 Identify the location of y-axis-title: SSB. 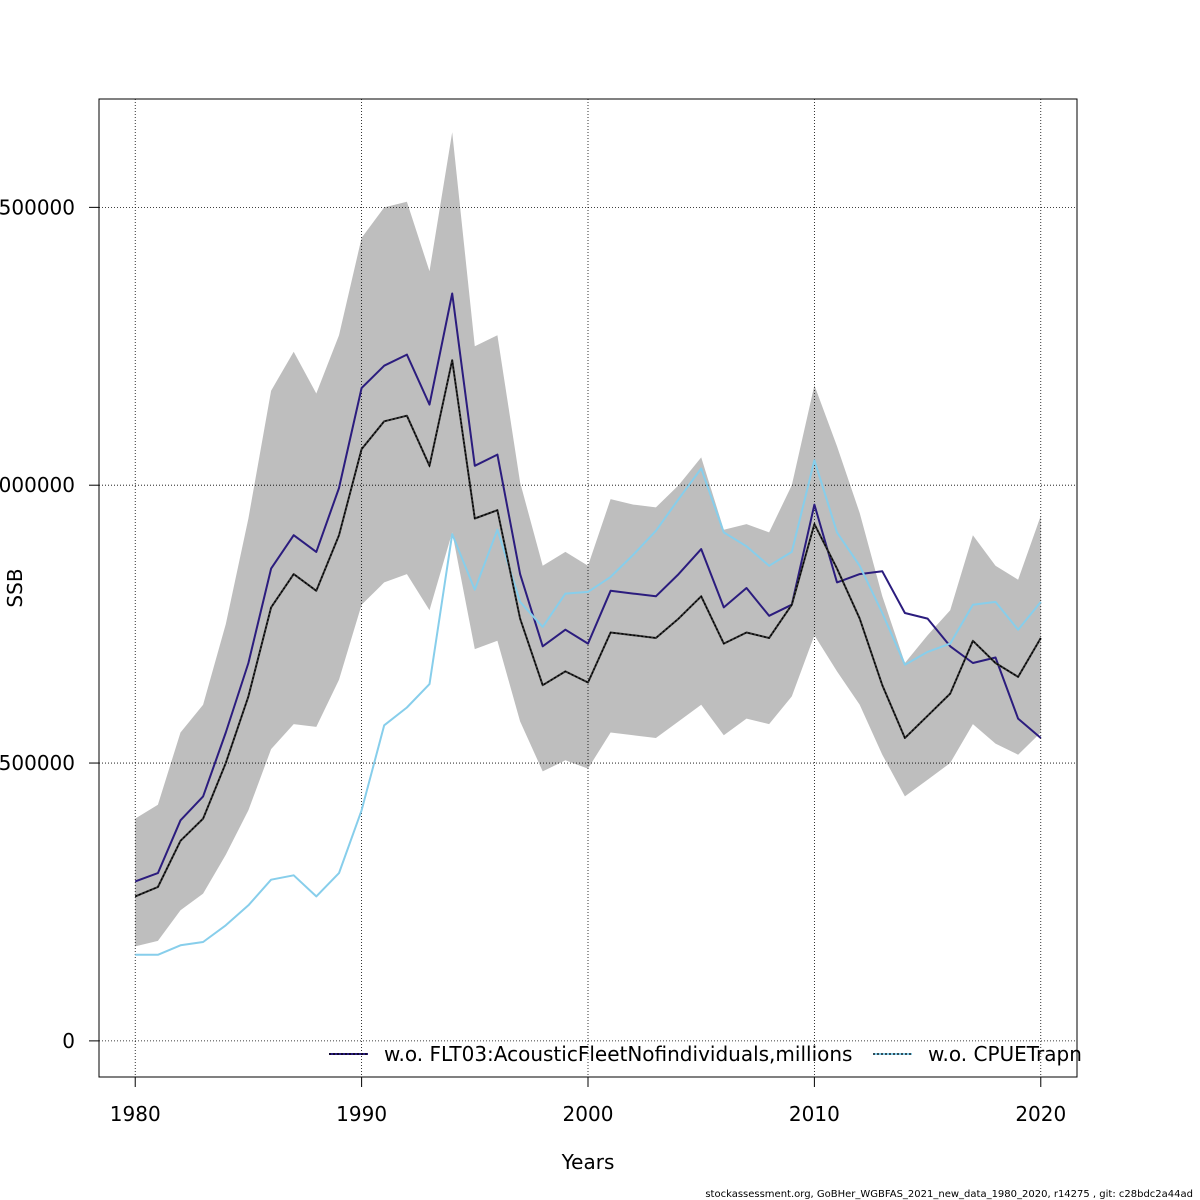
(15, 587).